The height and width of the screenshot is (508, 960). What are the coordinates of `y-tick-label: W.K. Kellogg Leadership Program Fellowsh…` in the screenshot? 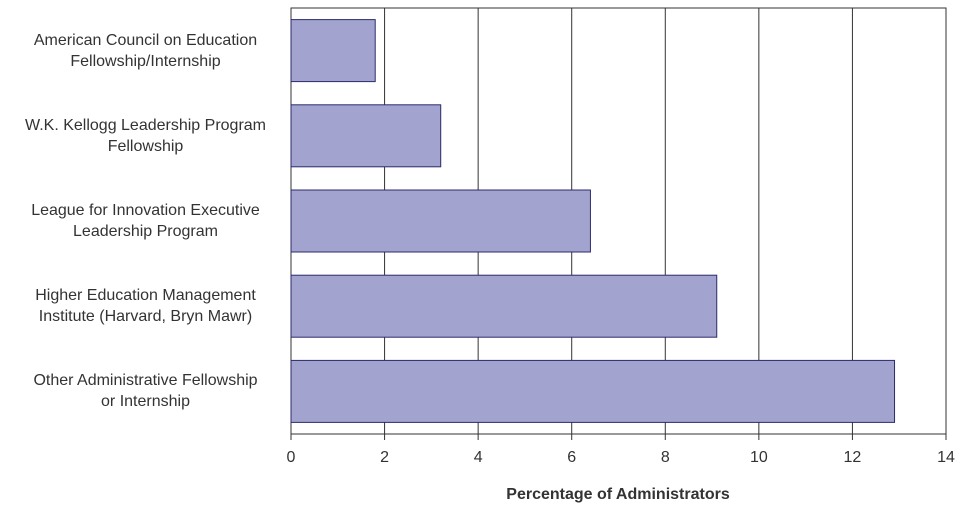 It's located at (145, 135).